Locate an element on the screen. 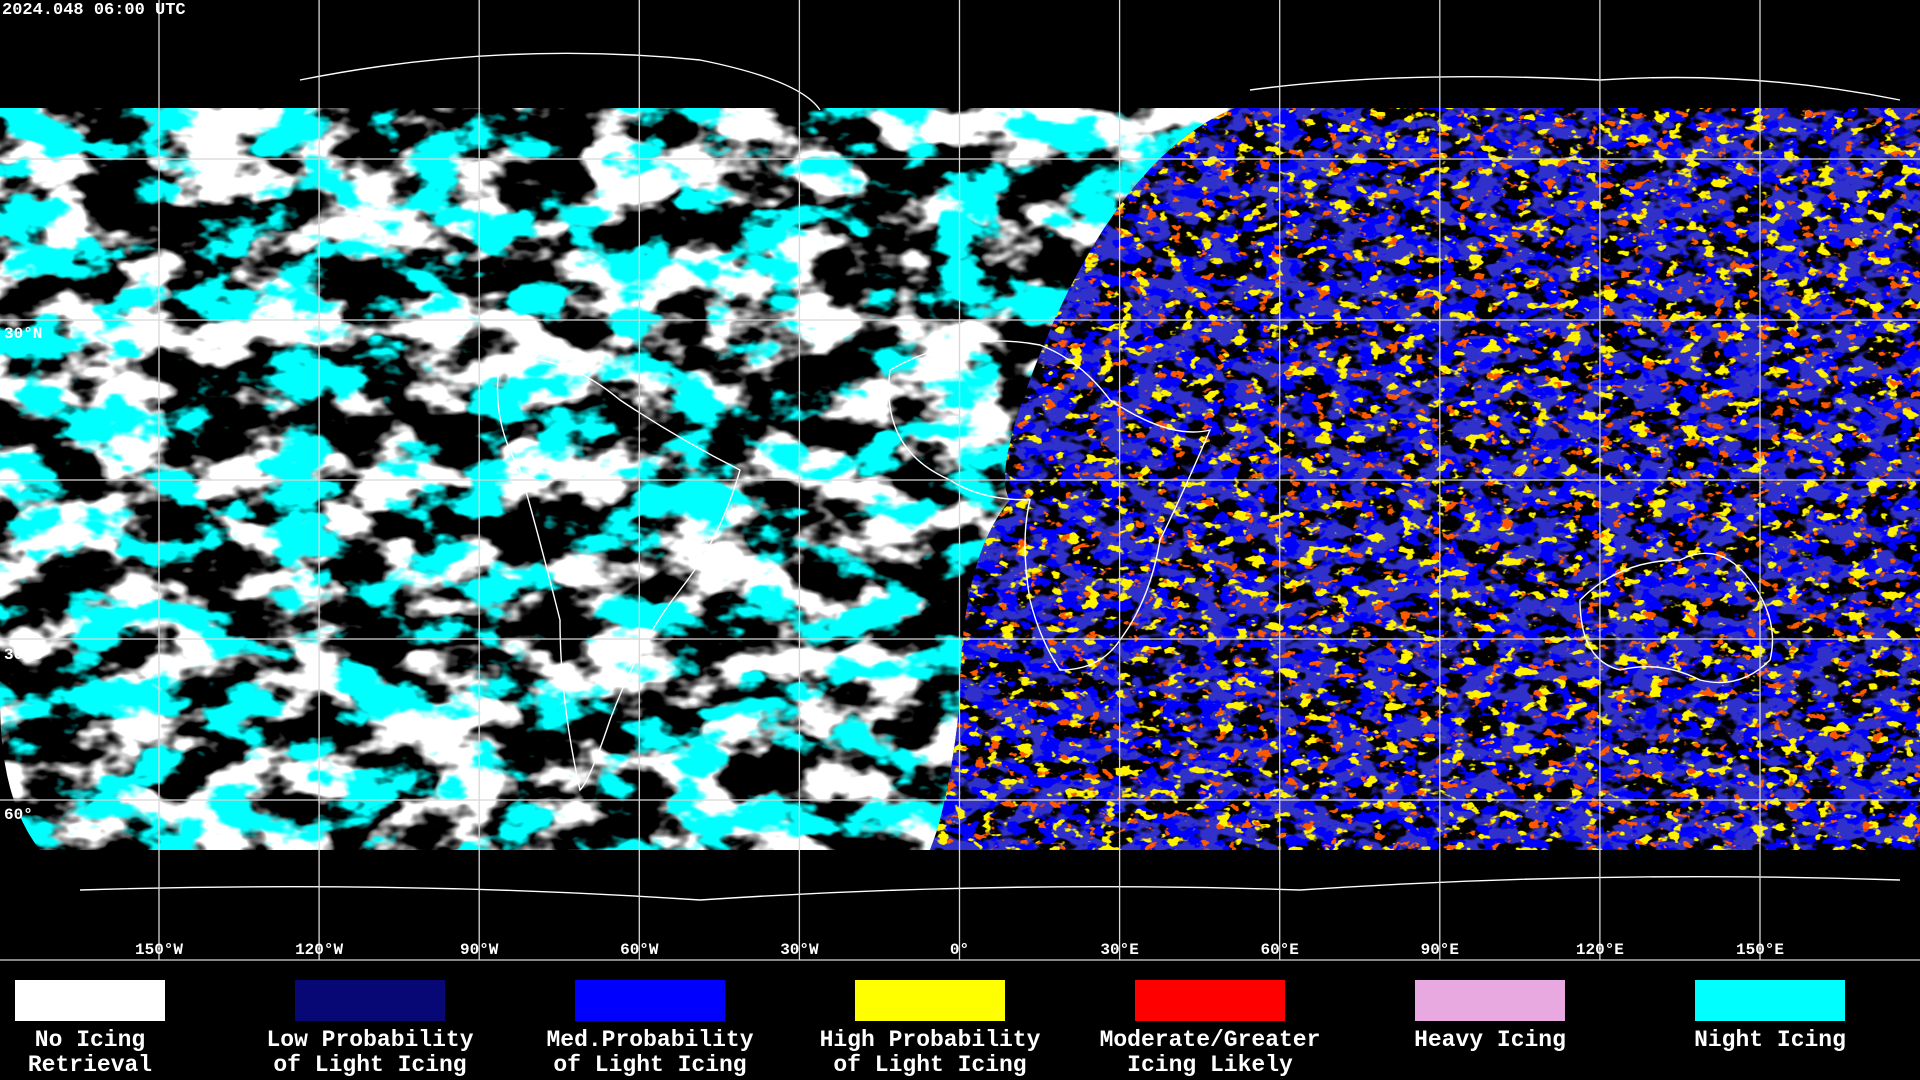 This screenshot has height=1080, width=1920. legend-label: Icing Likely is located at coordinates (1210, 1065).